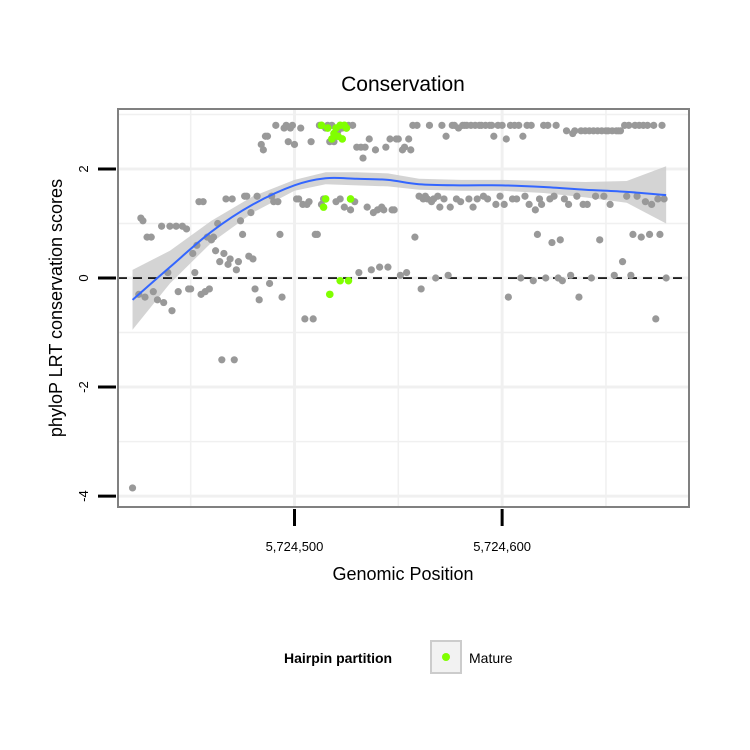 This screenshot has height=750, width=750. Describe the element at coordinates (399, 238) in the screenshot. I see `smooth-trend-line` at that location.